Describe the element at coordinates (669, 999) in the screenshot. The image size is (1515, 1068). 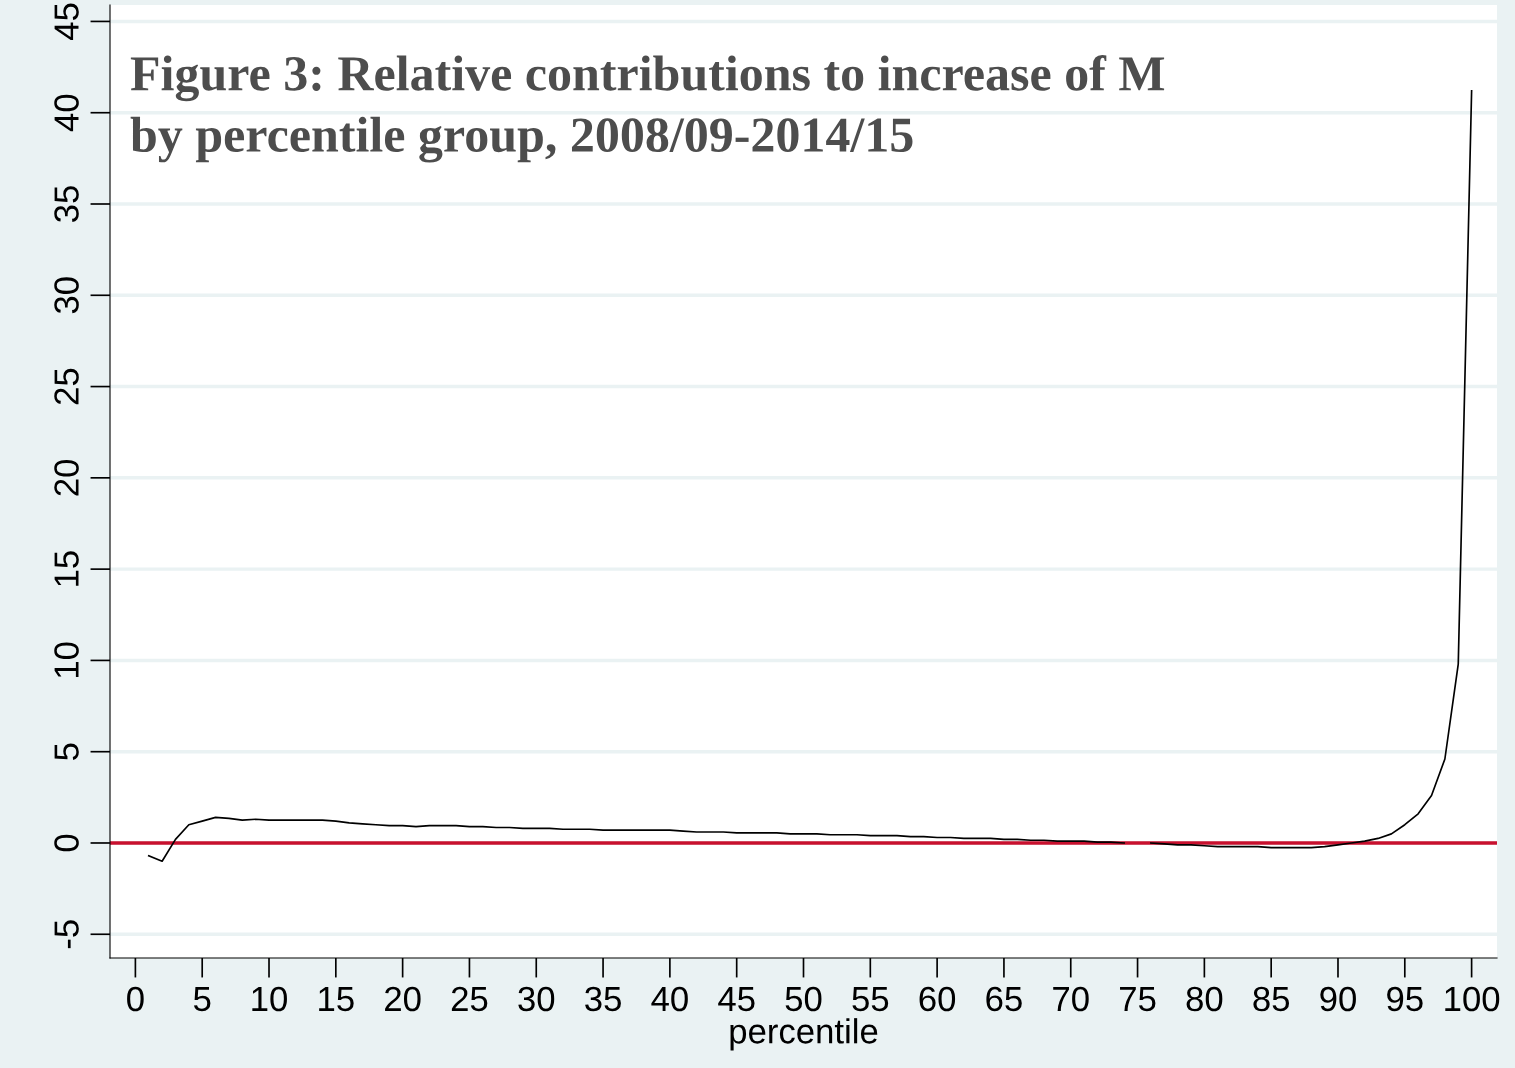
I see `x-tick-label: 40` at that location.